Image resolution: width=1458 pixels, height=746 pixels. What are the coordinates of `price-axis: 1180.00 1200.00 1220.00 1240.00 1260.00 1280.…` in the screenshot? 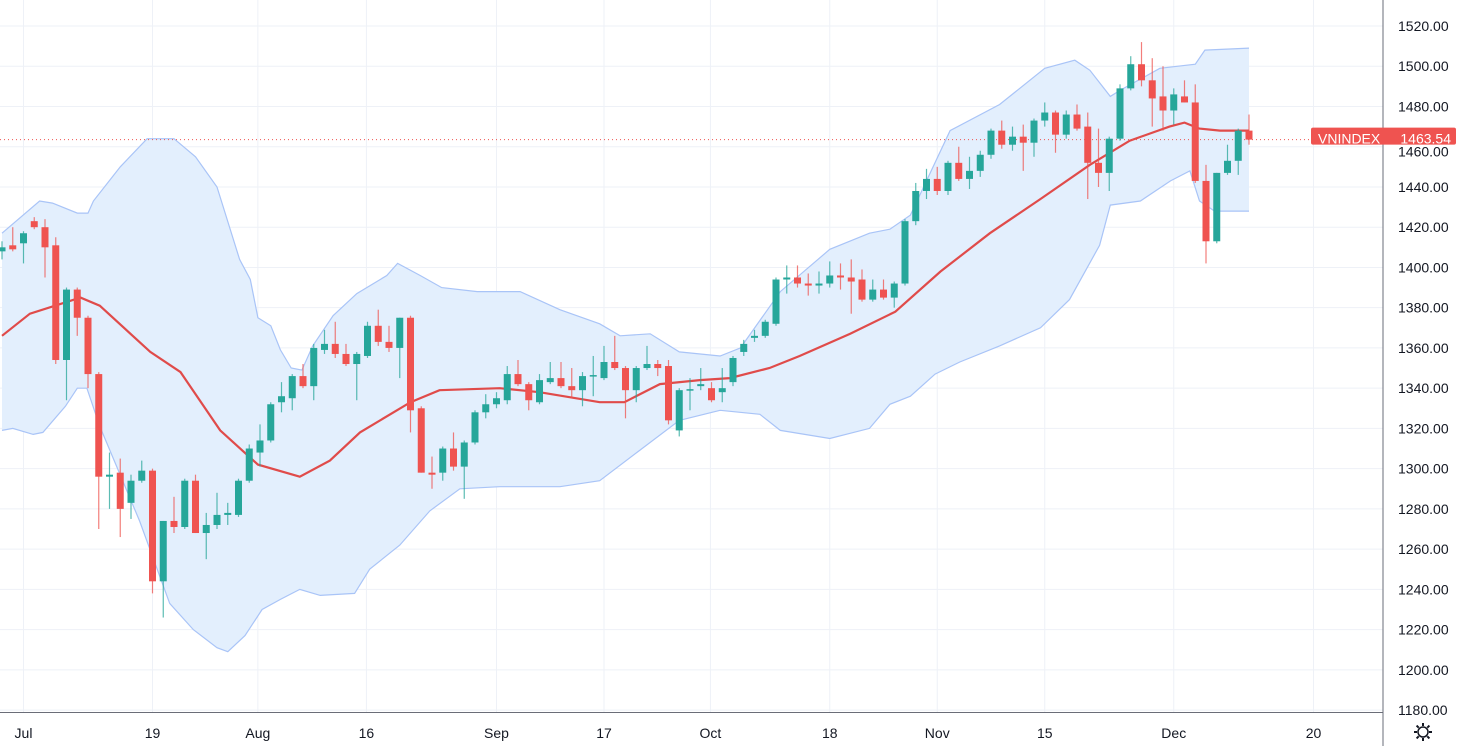 It's located at (1423, 368).